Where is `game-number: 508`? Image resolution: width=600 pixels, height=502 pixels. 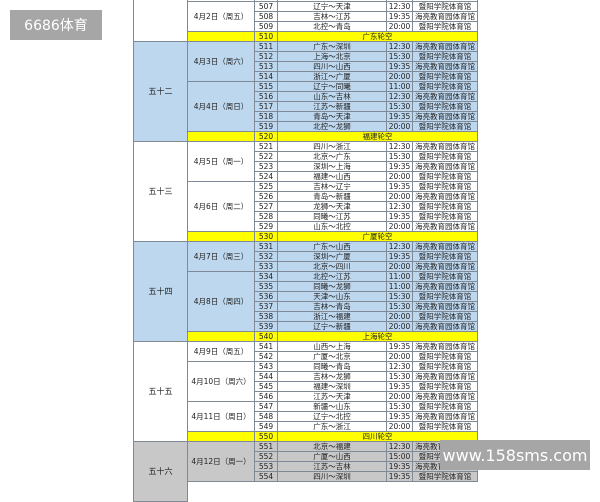
game-number: 508 is located at coordinates (266, 17).